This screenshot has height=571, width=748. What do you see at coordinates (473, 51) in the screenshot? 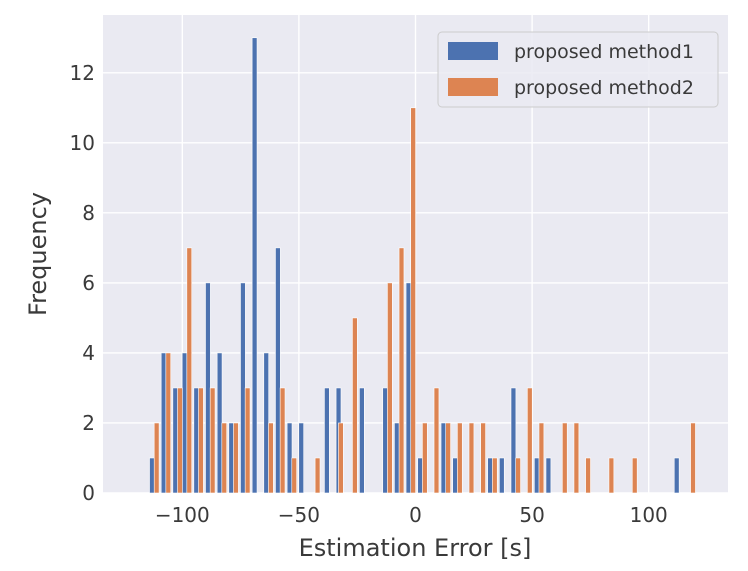
I see `legend-swatch-method1` at bounding box center [473, 51].